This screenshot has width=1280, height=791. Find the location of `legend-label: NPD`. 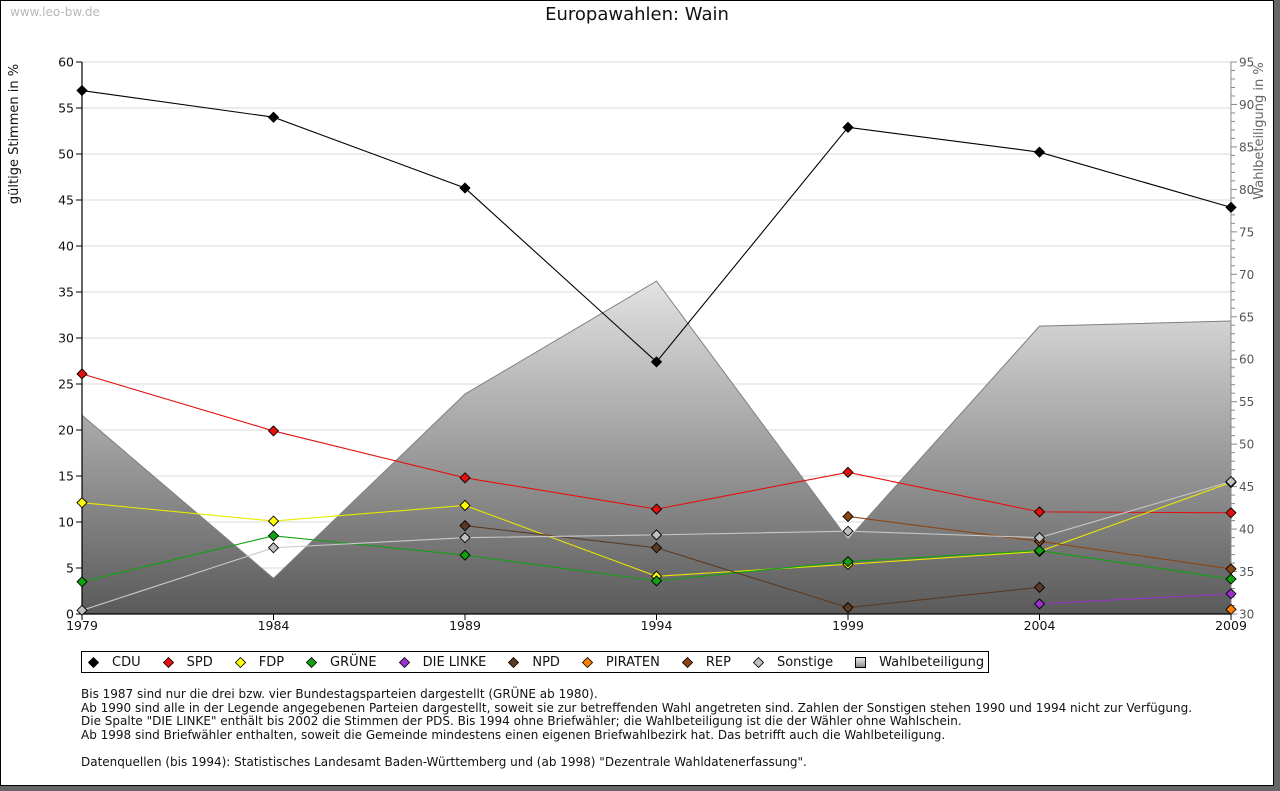

legend-label: NPD is located at coordinates (546, 662).